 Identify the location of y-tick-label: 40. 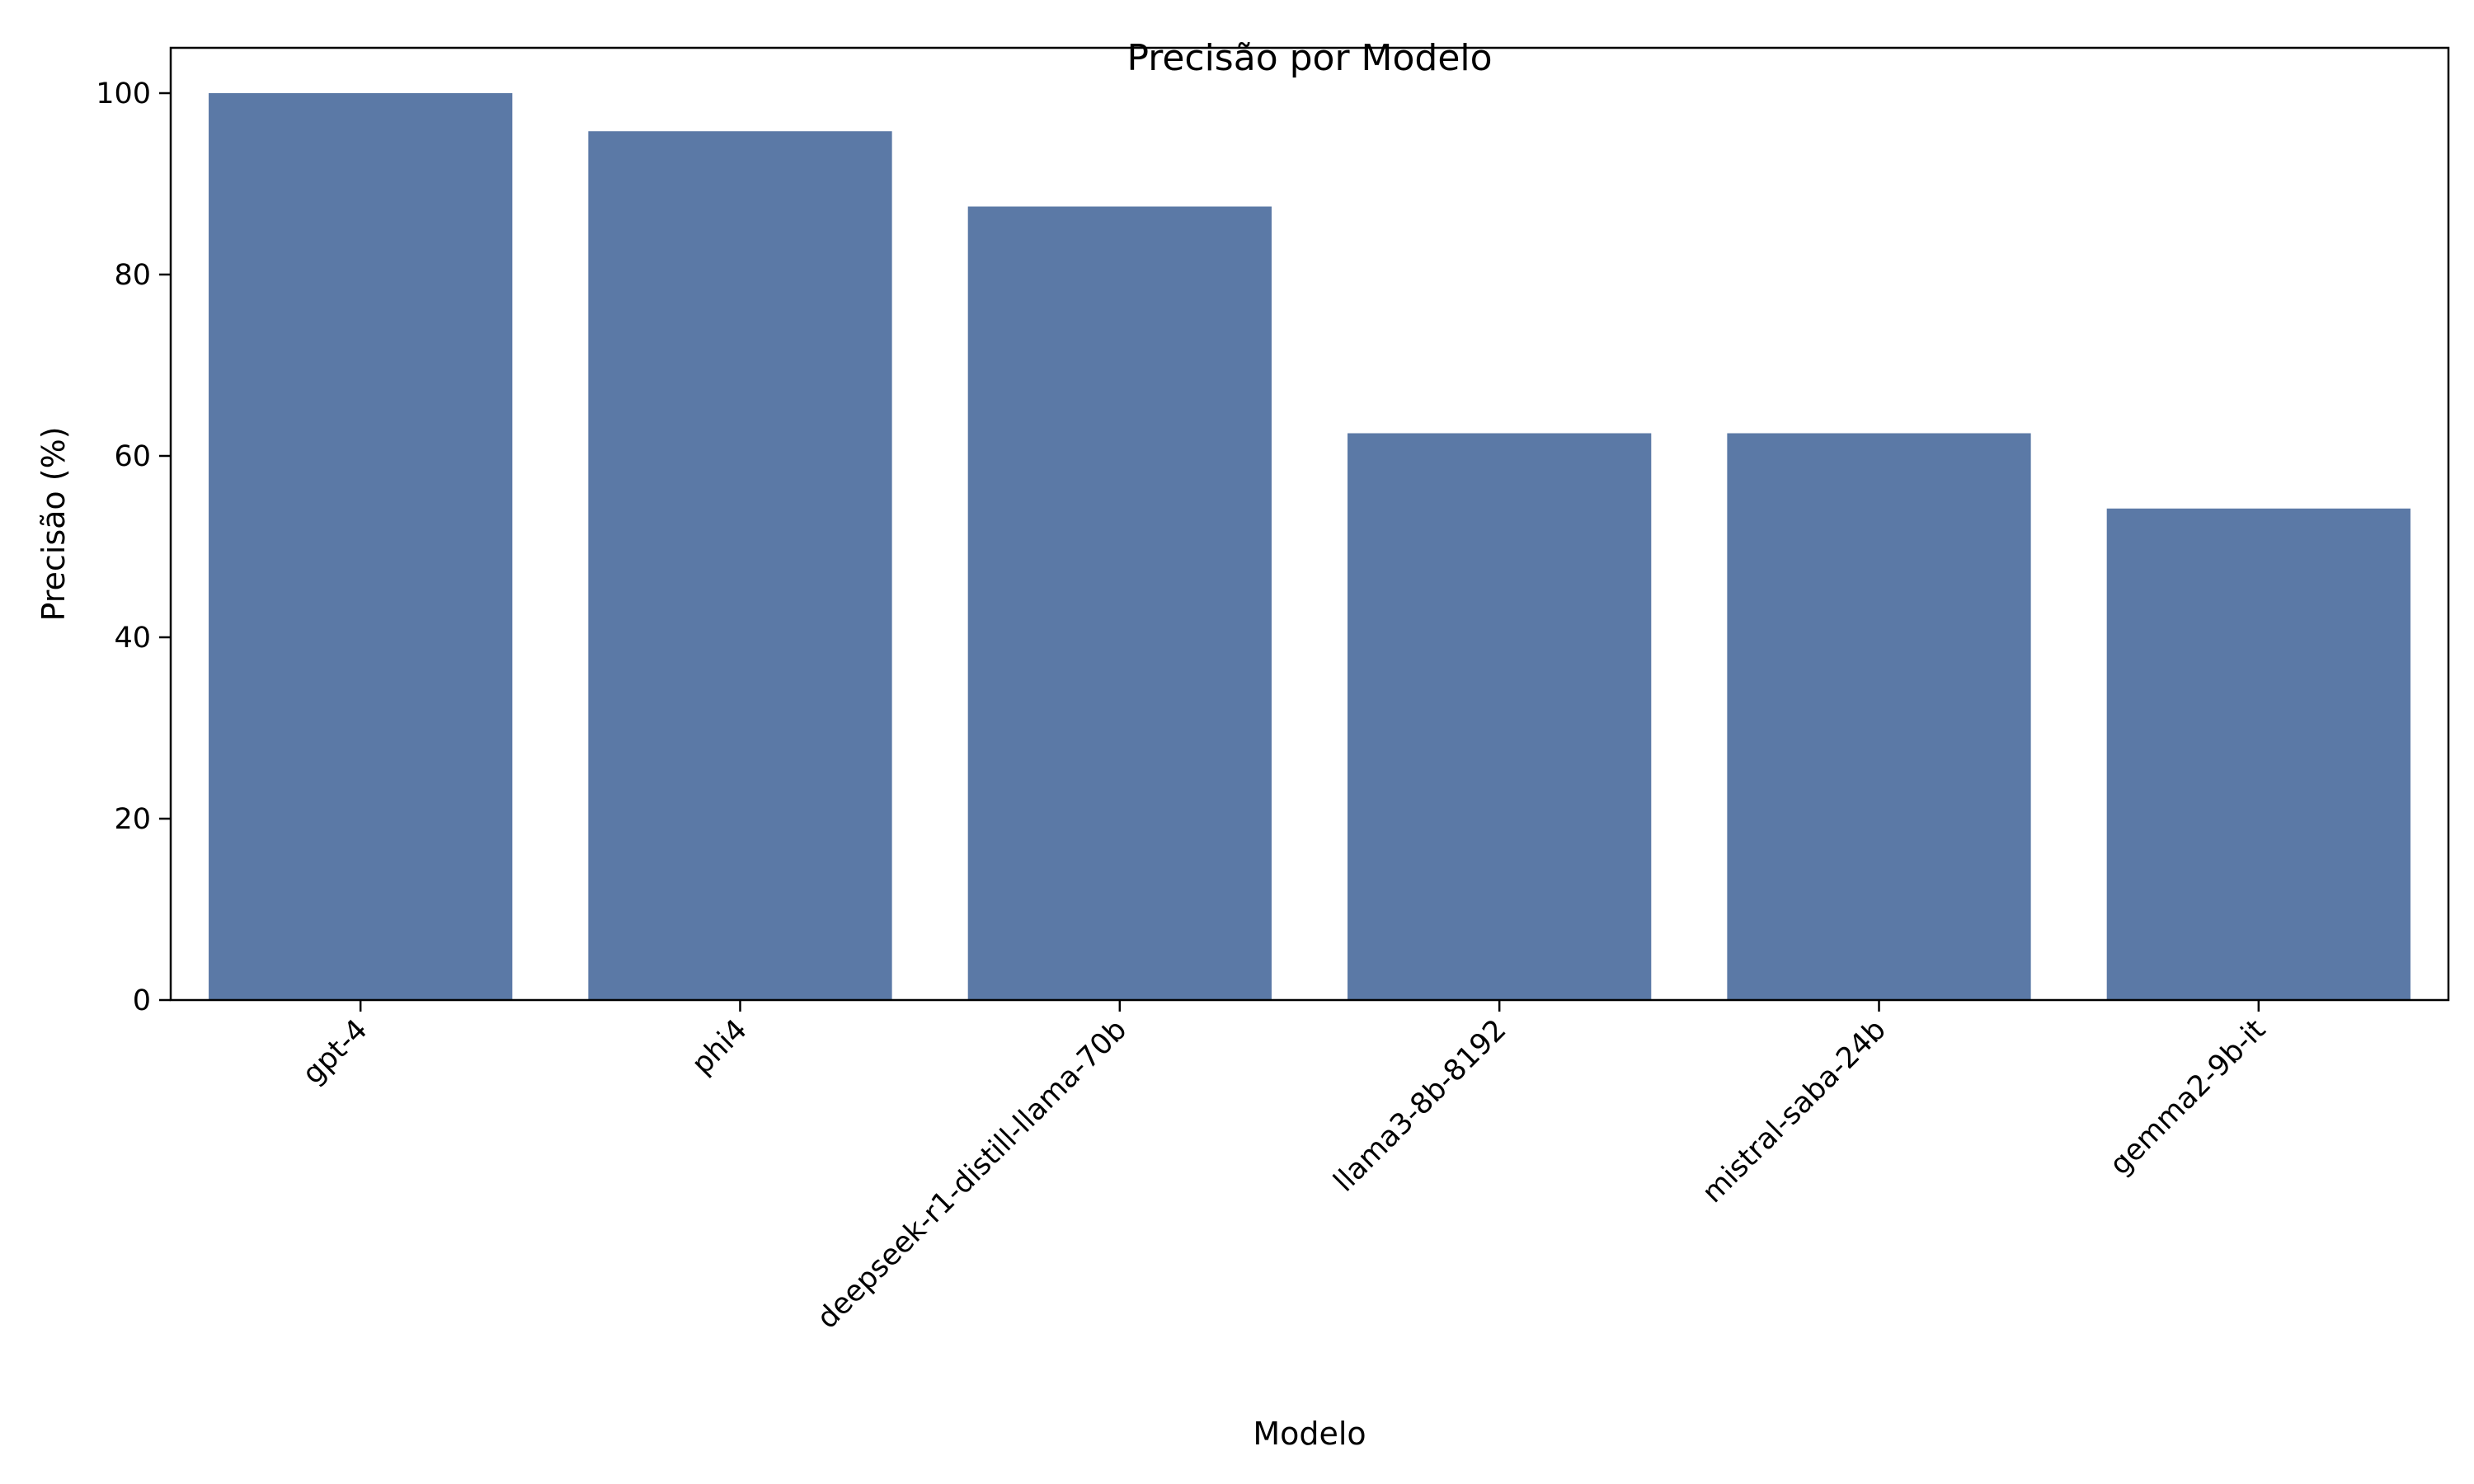
(132, 638).